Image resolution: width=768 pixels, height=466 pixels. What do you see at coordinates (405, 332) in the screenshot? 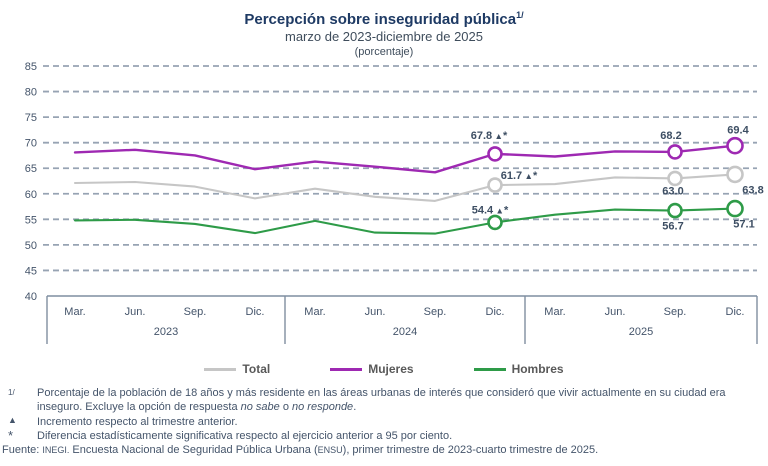
I see `year-label: 2024` at bounding box center [405, 332].